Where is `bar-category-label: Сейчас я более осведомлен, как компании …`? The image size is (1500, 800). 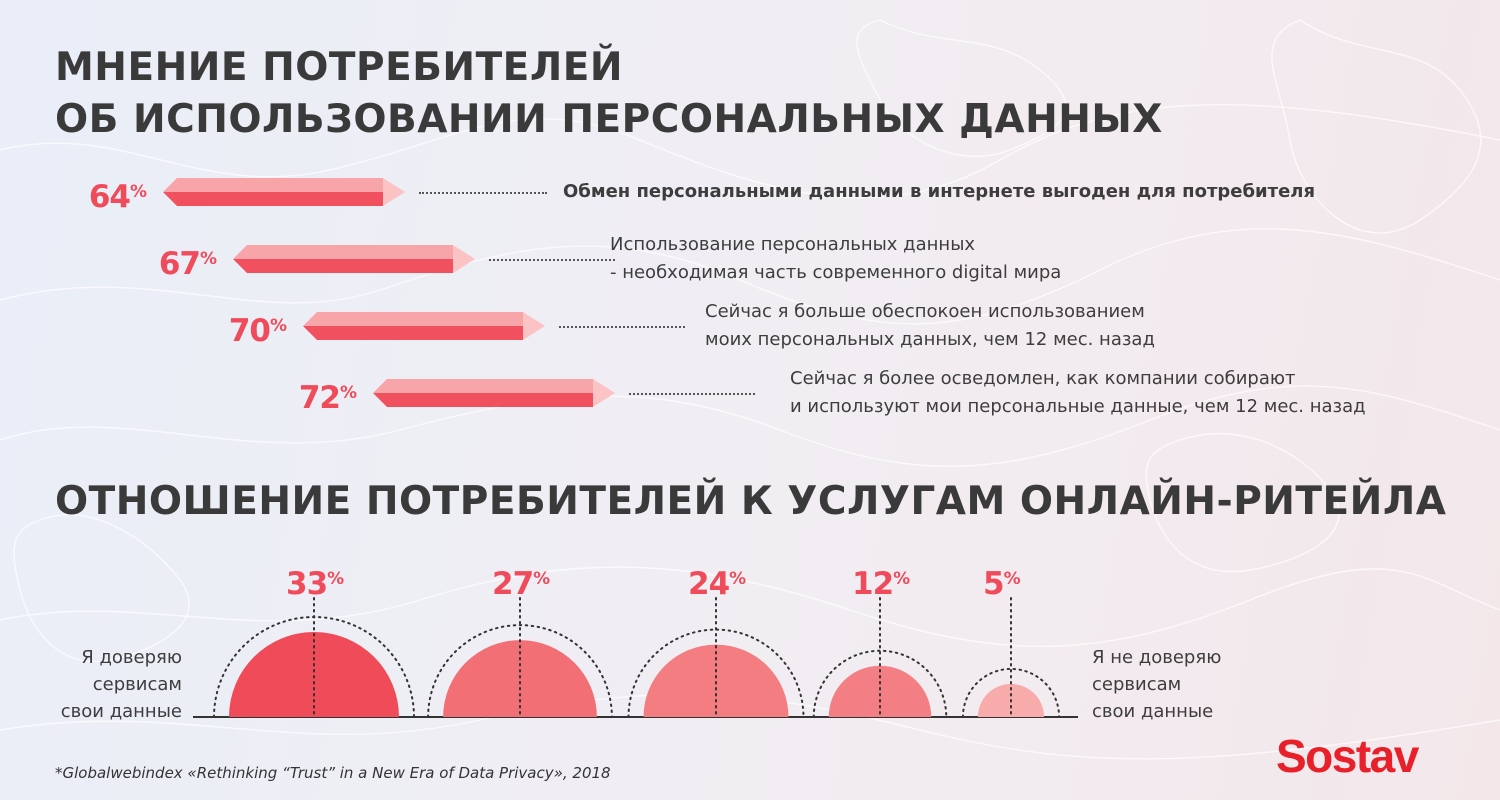 bar-category-label: Сейчас я более осведомлен, как компании … is located at coordinates (1043, 378).